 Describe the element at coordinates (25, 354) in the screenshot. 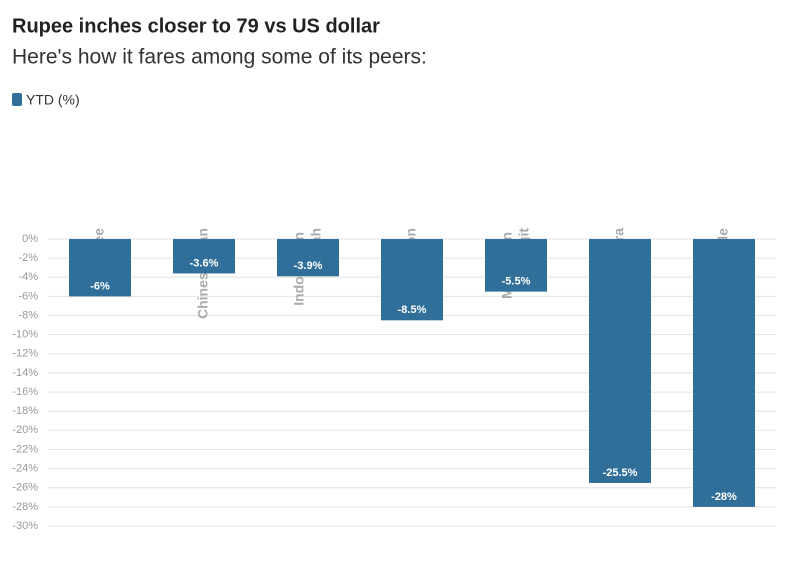

I see `y-tick-label: -12%` at that location.